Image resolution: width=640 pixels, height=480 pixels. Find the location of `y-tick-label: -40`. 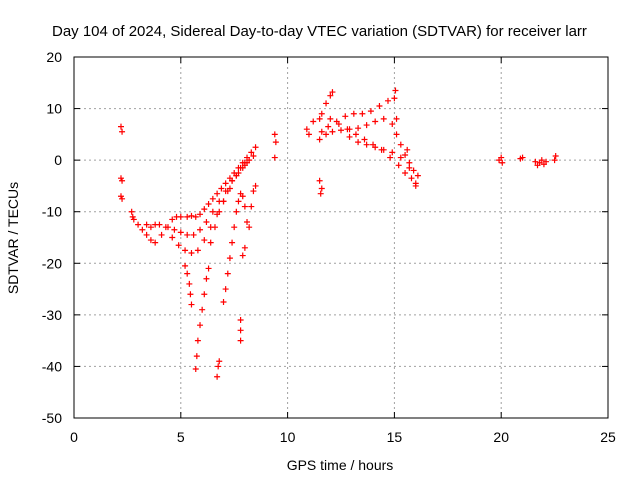

y-tick-label: -40 is located at coordinates (52, 366).